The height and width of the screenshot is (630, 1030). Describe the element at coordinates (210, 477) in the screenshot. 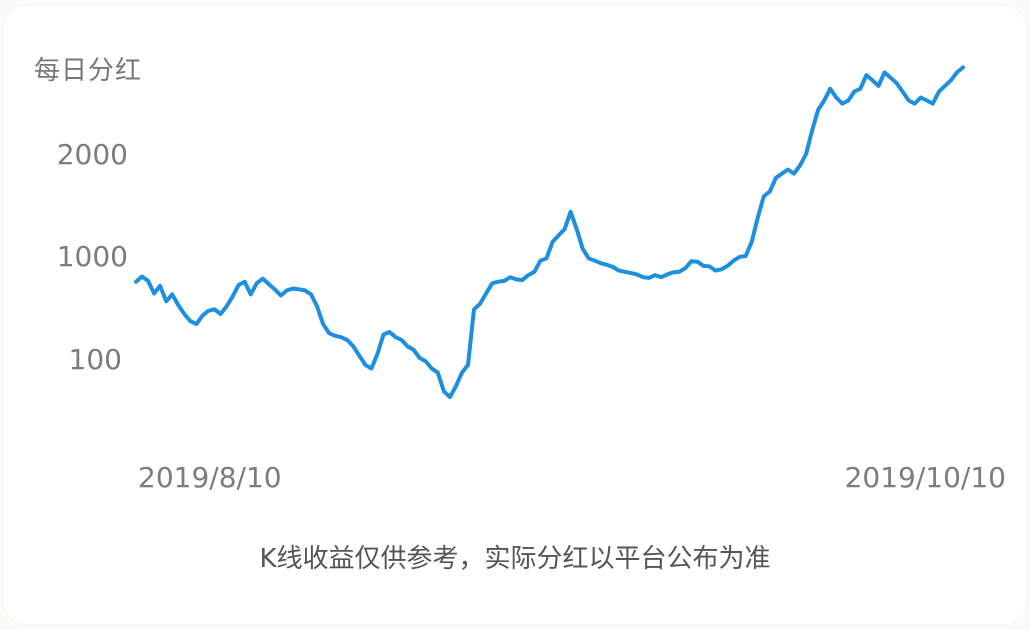

I see `x-tick-label: 2019/8/10` at that location.